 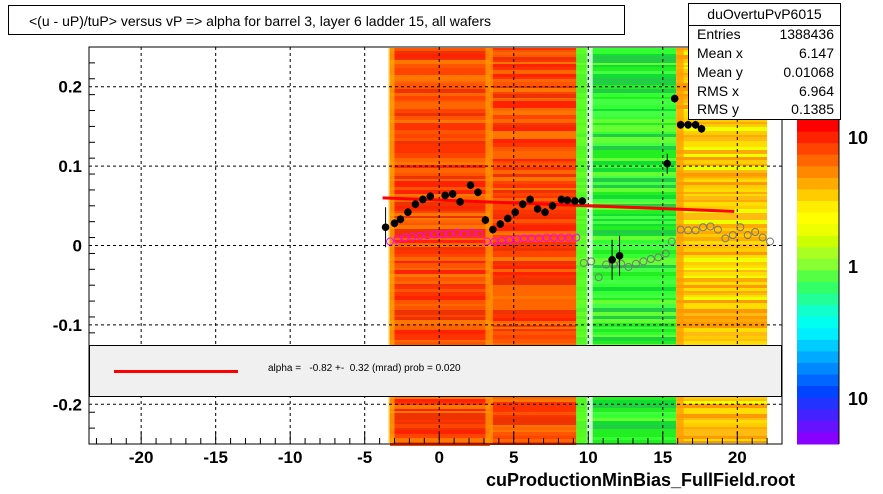 What do you see at coordinates (806, 34) in the screenshot?
I see `stats-value: 1388436` at bounding box center [806, 34].